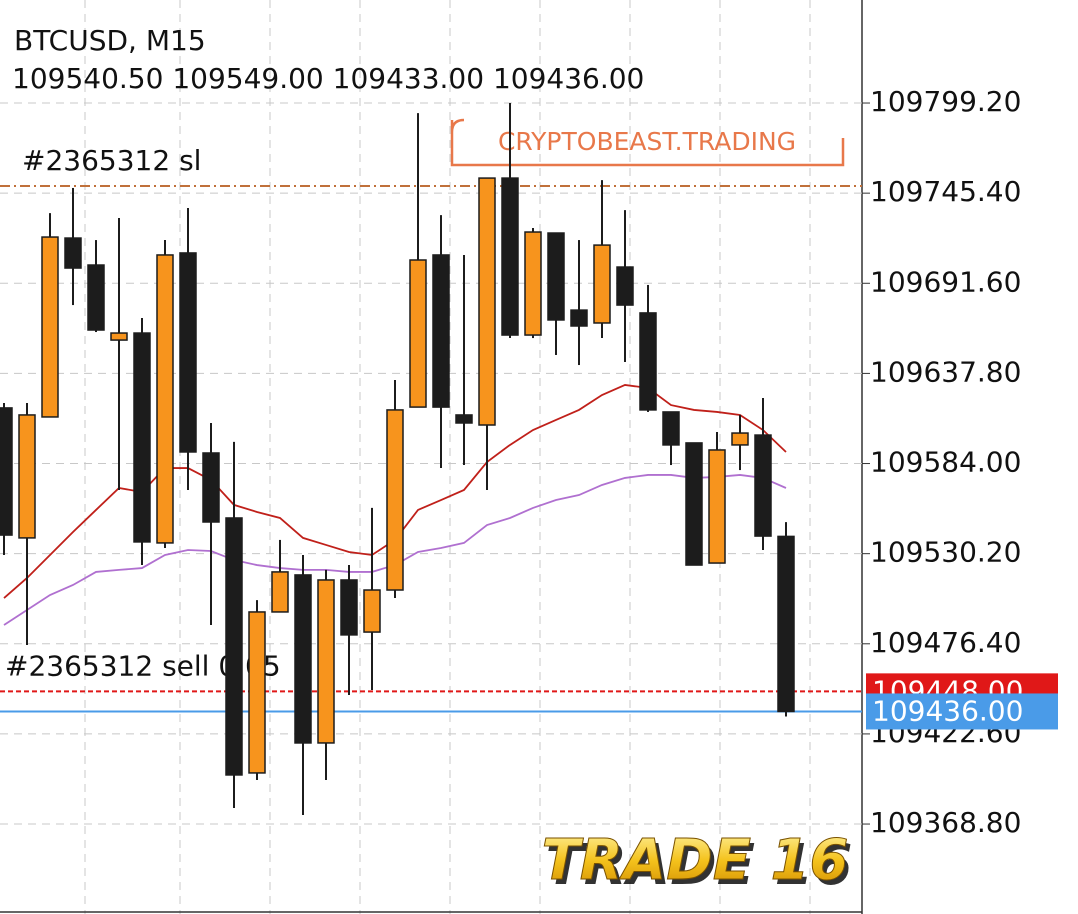 Image resolution: width=1078 pixels, height=914 pixels. Describe the element at coordinates (947, 710) in the screenshot. I see `price-tag-label: 109436.00` at that location.